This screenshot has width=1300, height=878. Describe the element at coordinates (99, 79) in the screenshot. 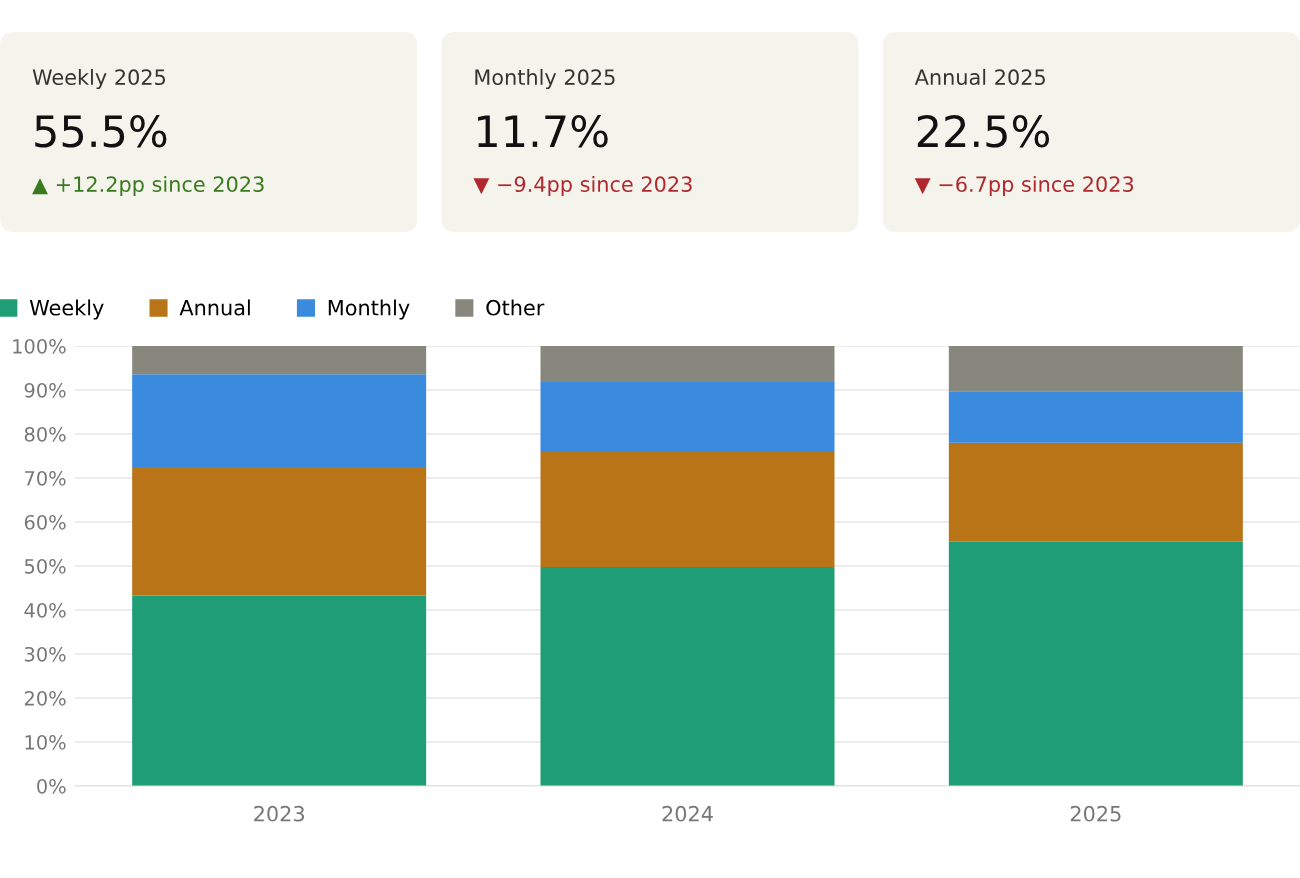

I see `text: Weekly 2025` at that location.